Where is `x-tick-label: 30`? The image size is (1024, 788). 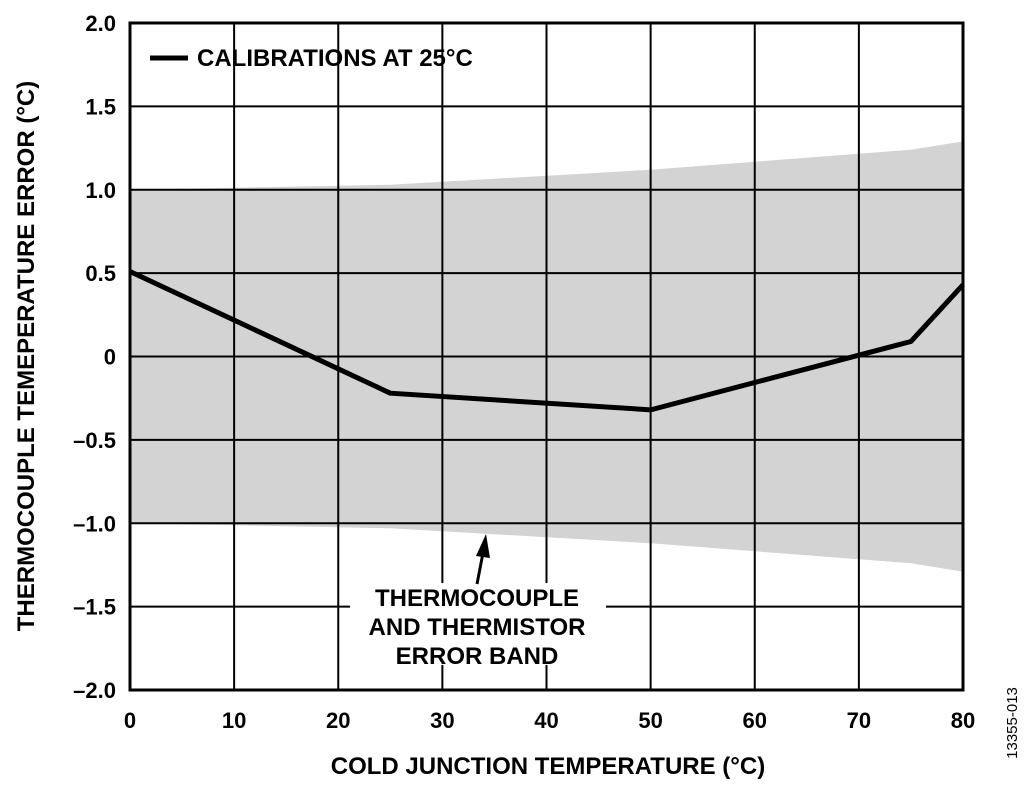
x-tick-label: 30 is located at coordinates (442, 720).